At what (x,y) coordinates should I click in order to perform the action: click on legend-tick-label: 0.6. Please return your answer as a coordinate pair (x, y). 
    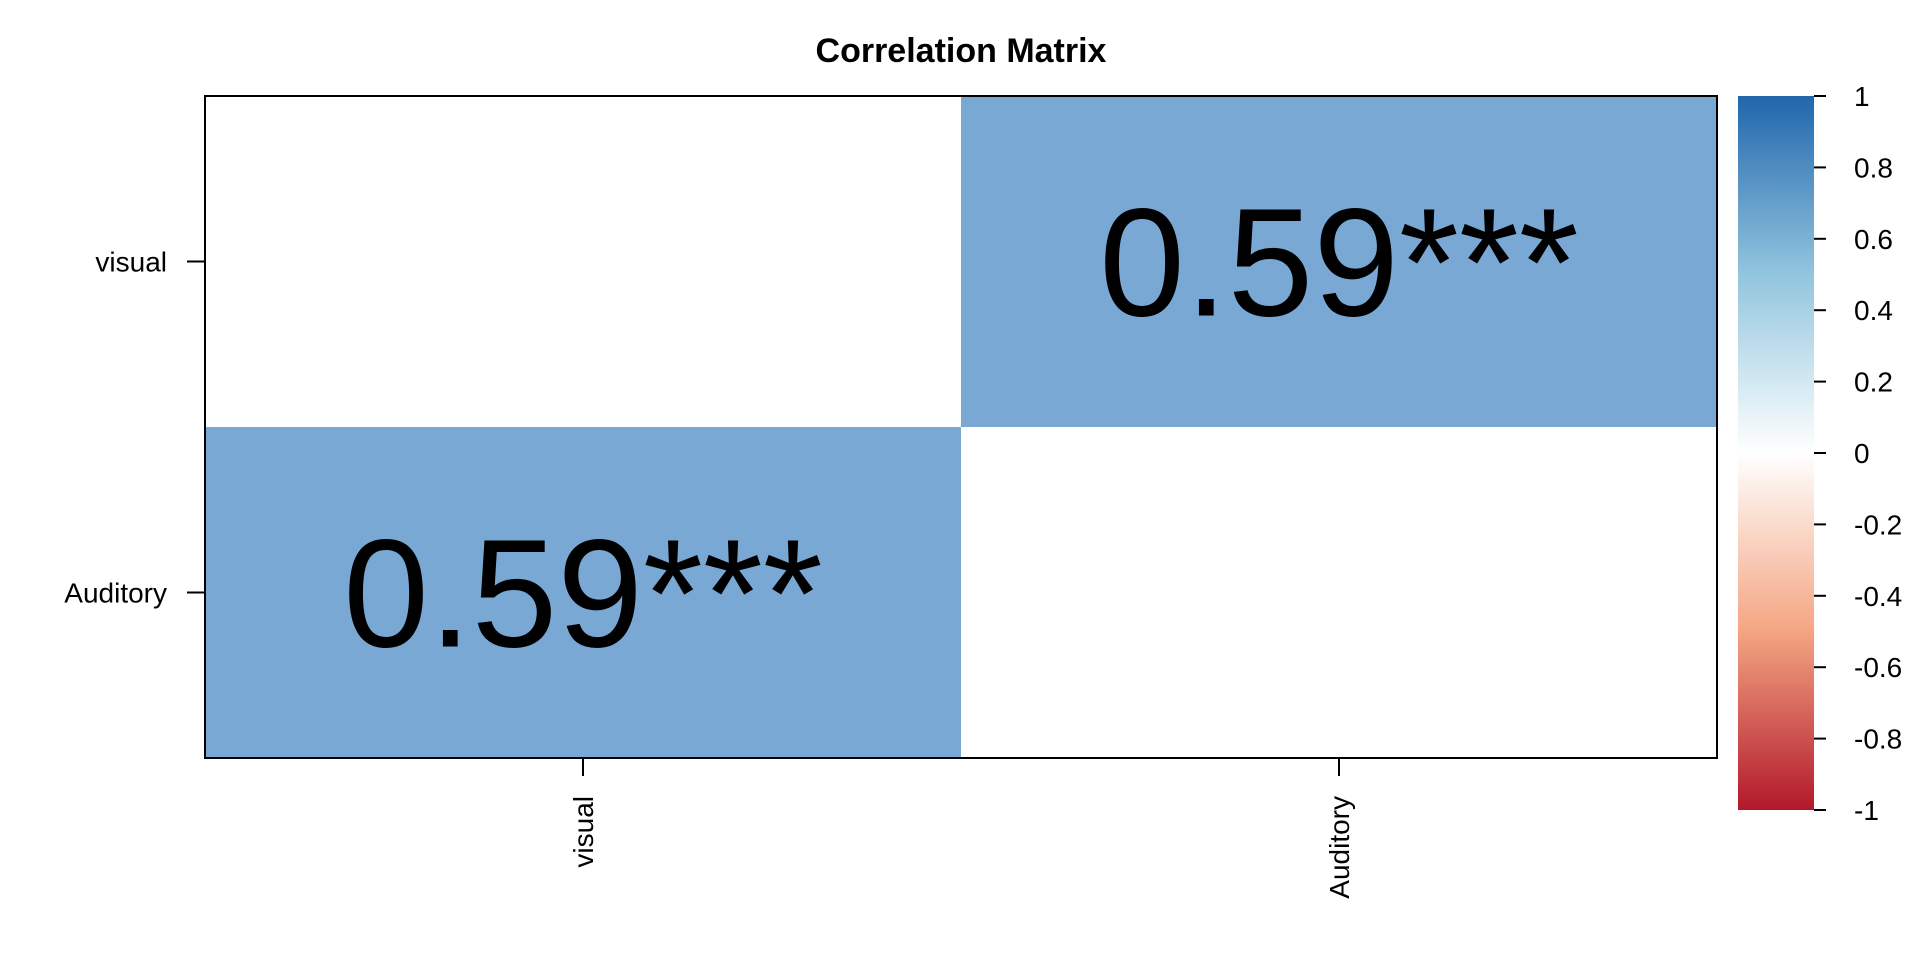
    Looking at the image, I should click on (1873, 239).